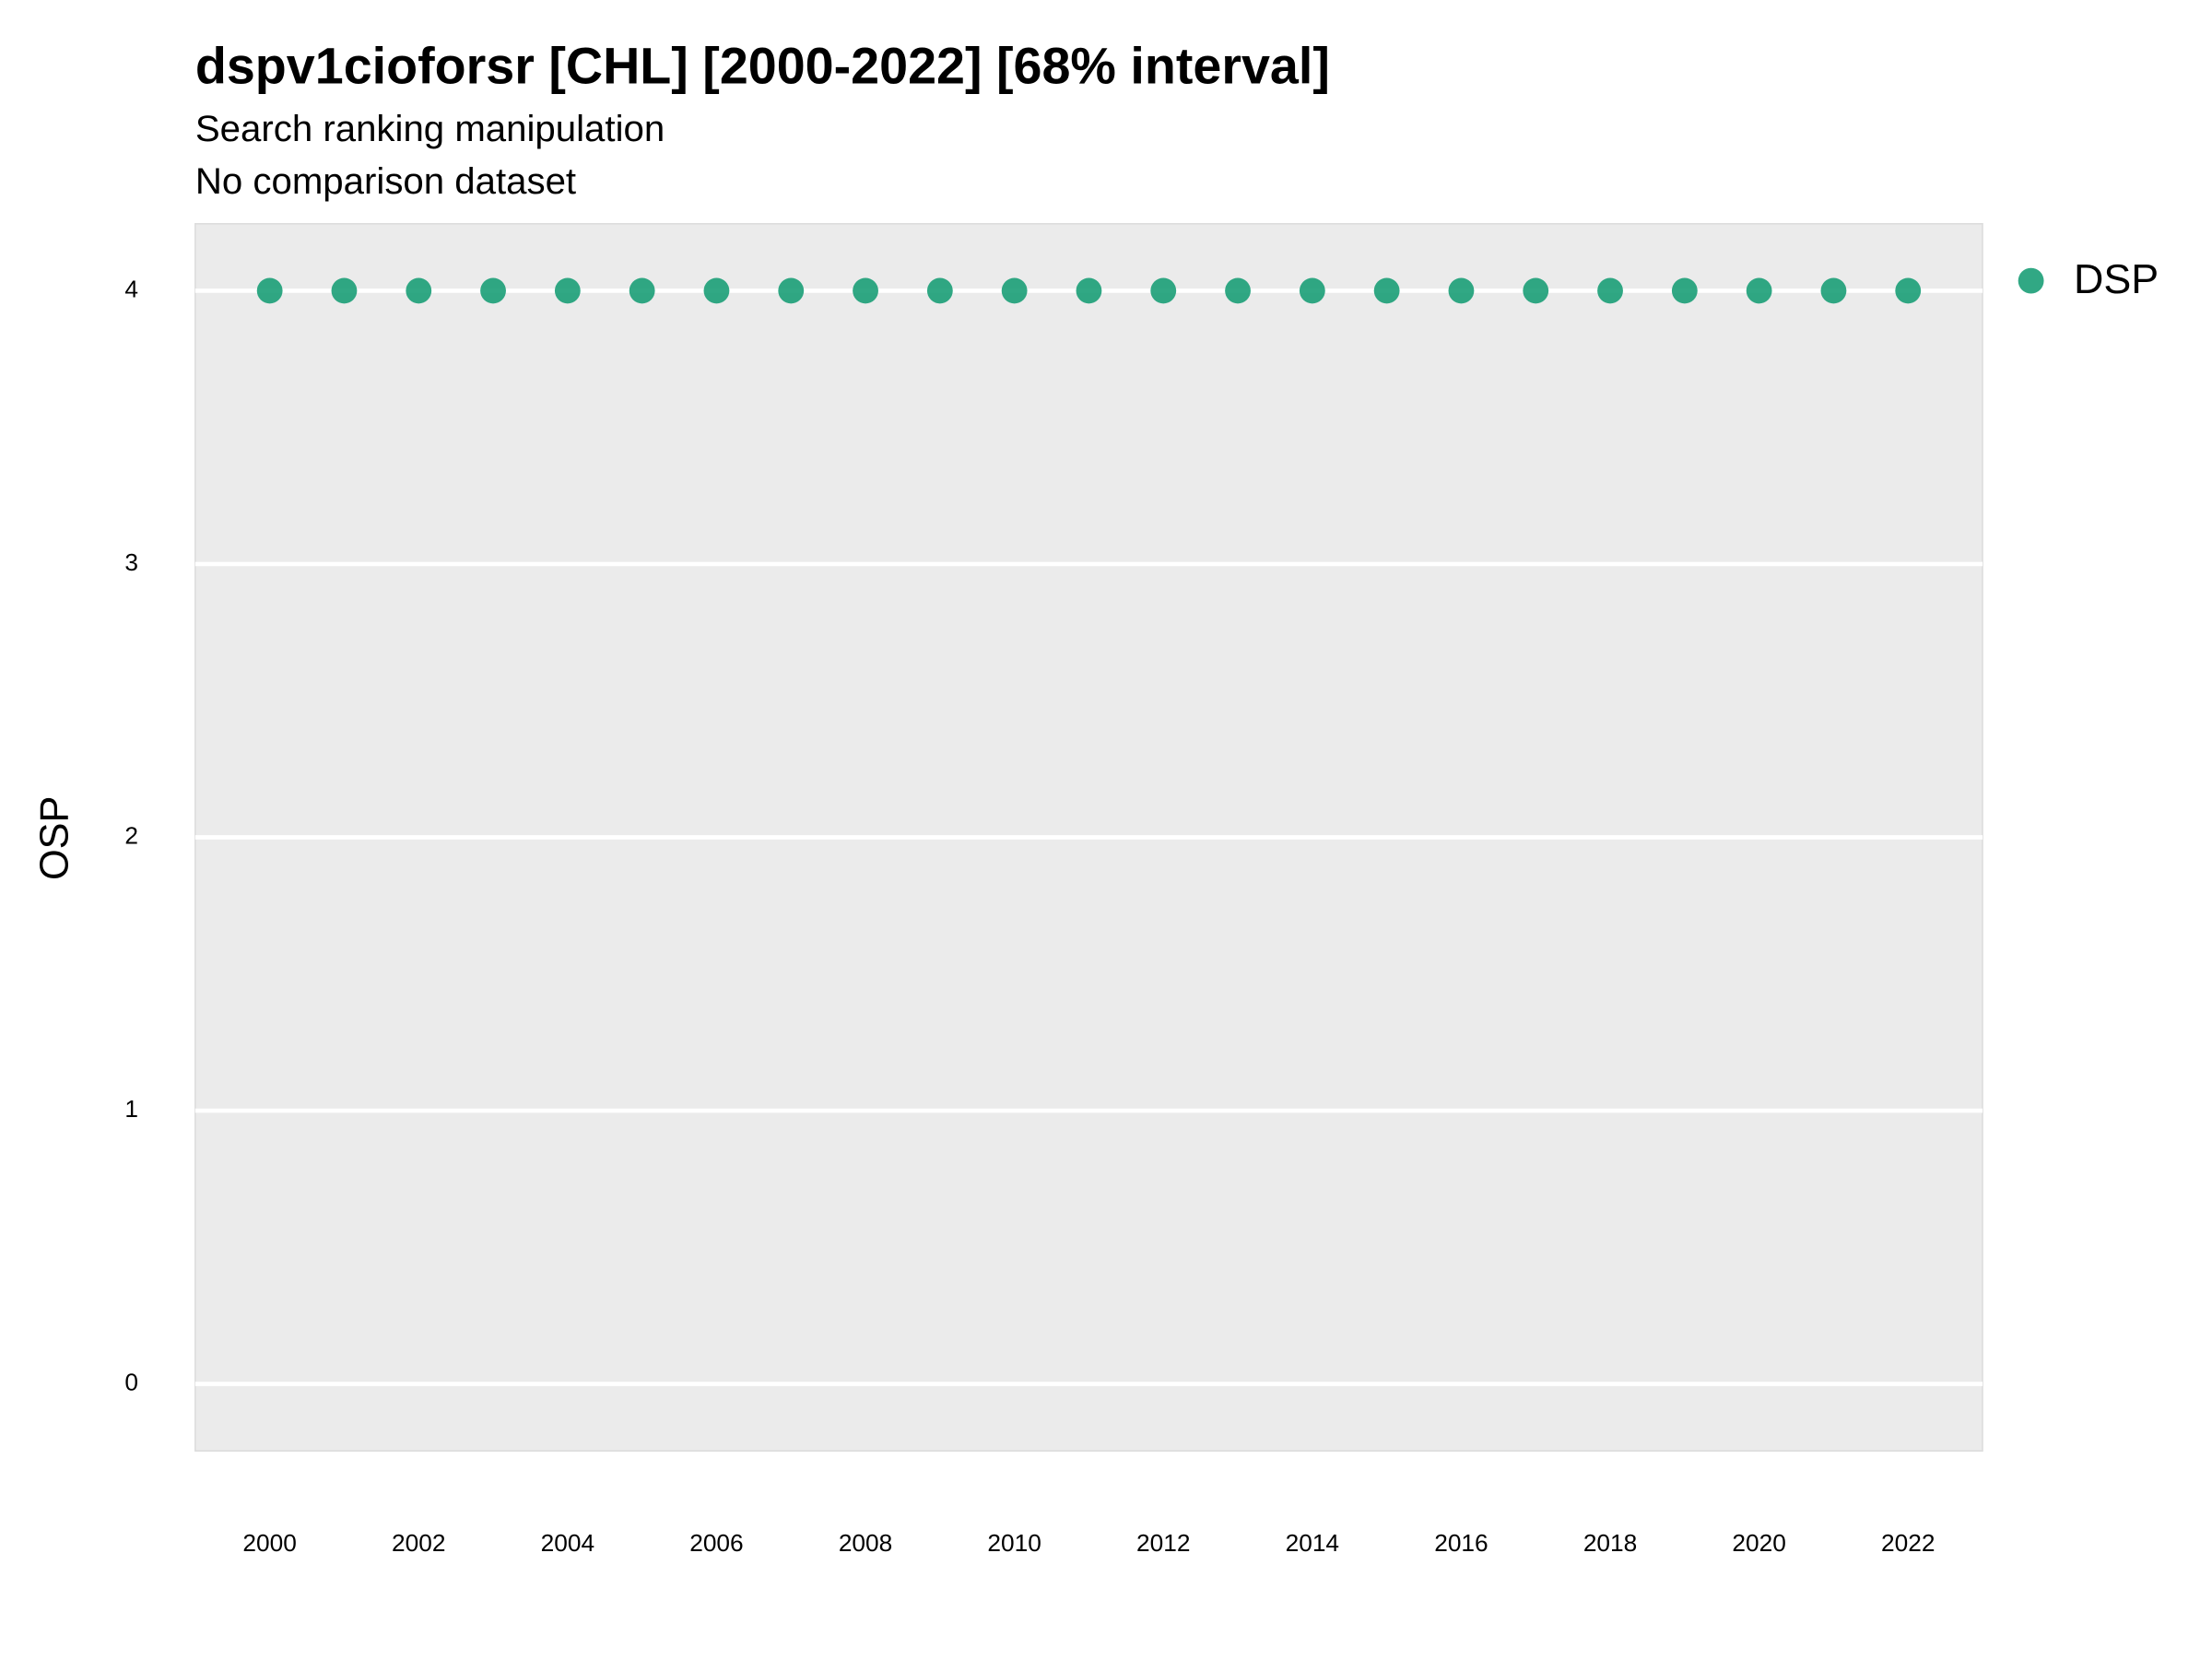  What do you see at coordinates (567, 1543) in the screenshot?
I see `x-tick-label: 2004` at bounding box center [567, 1543].